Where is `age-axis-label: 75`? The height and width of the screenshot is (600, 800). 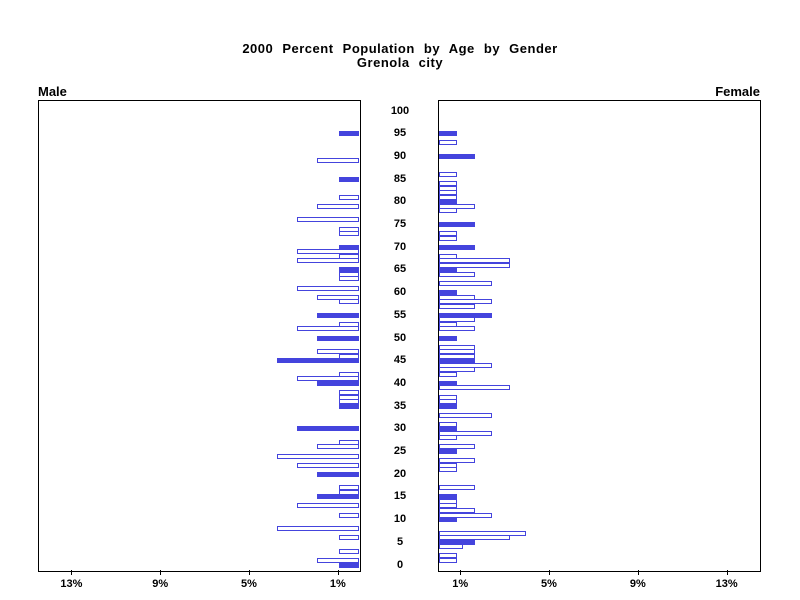 age-axis-label: 75 is located at coordinates (400, 224).